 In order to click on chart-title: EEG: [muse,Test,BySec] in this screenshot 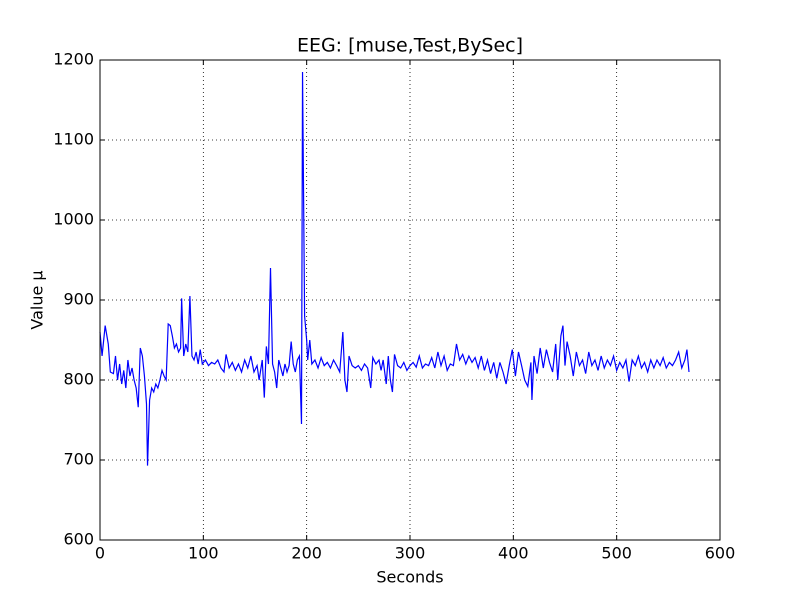, I will do `click(410, 46)`.